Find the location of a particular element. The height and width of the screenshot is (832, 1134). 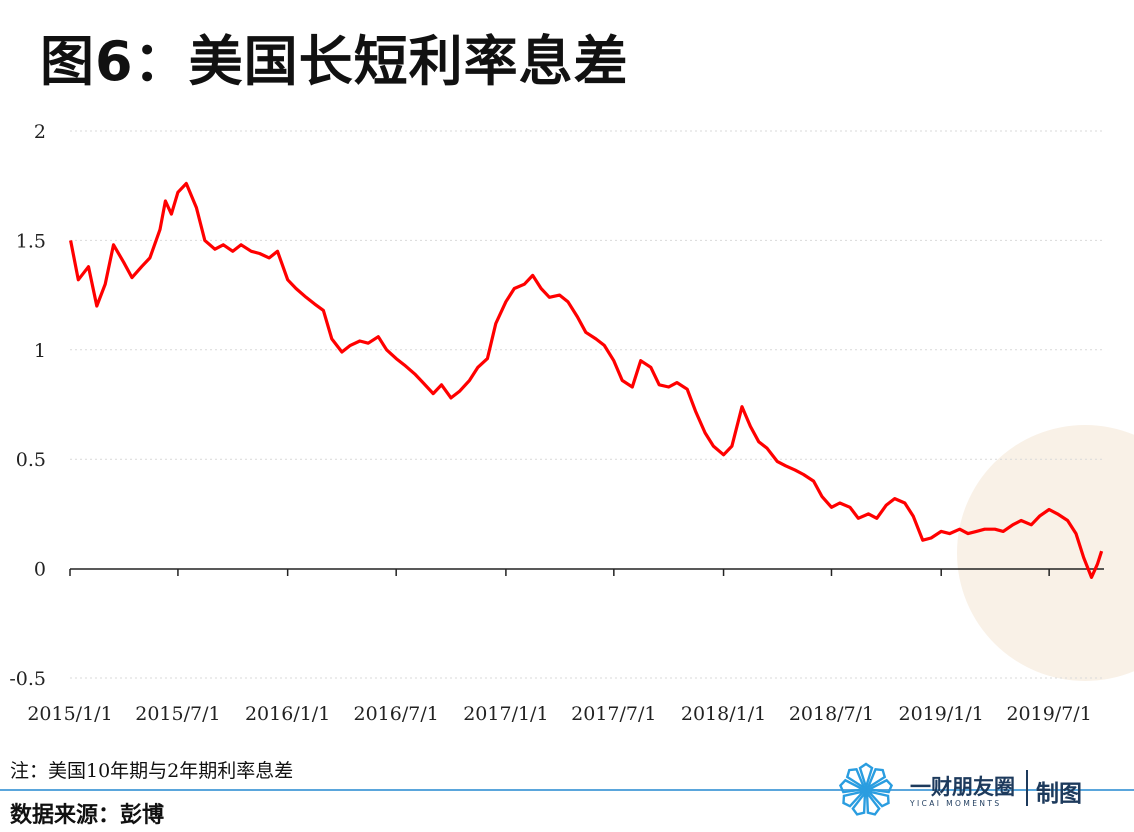

x-tick-label: 2015/7/1 is located at coordinates (177, 714).